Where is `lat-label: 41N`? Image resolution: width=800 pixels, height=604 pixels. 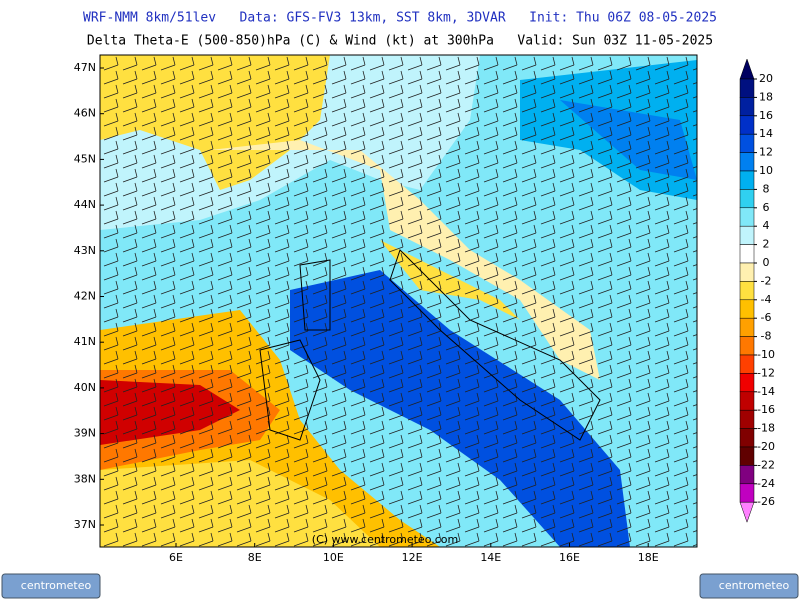 lat-label: 41N is located at coordinates (85, 341).